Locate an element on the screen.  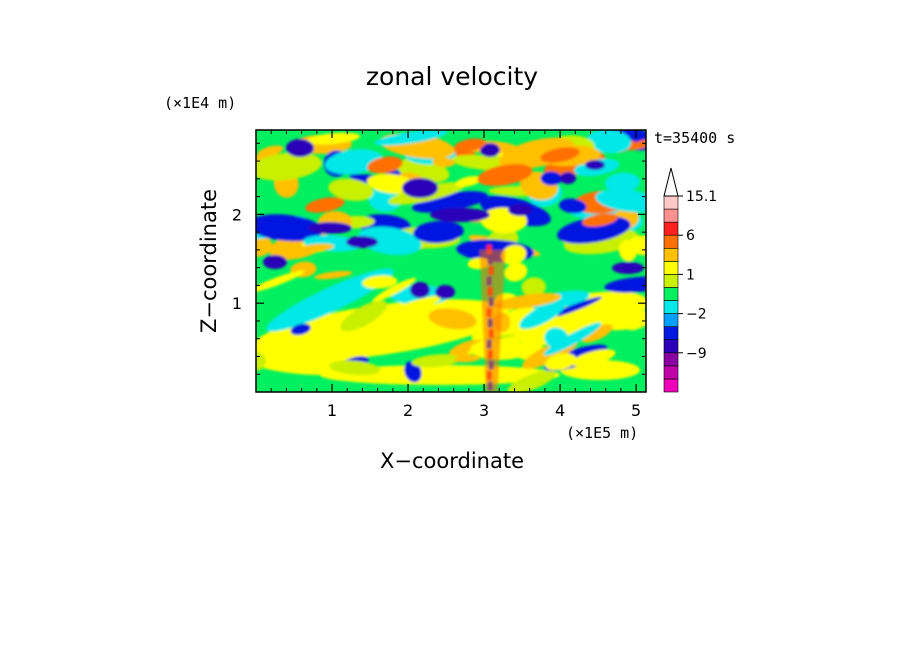
x-axis-label: X−coordinate is located at coordinates (452, 461).